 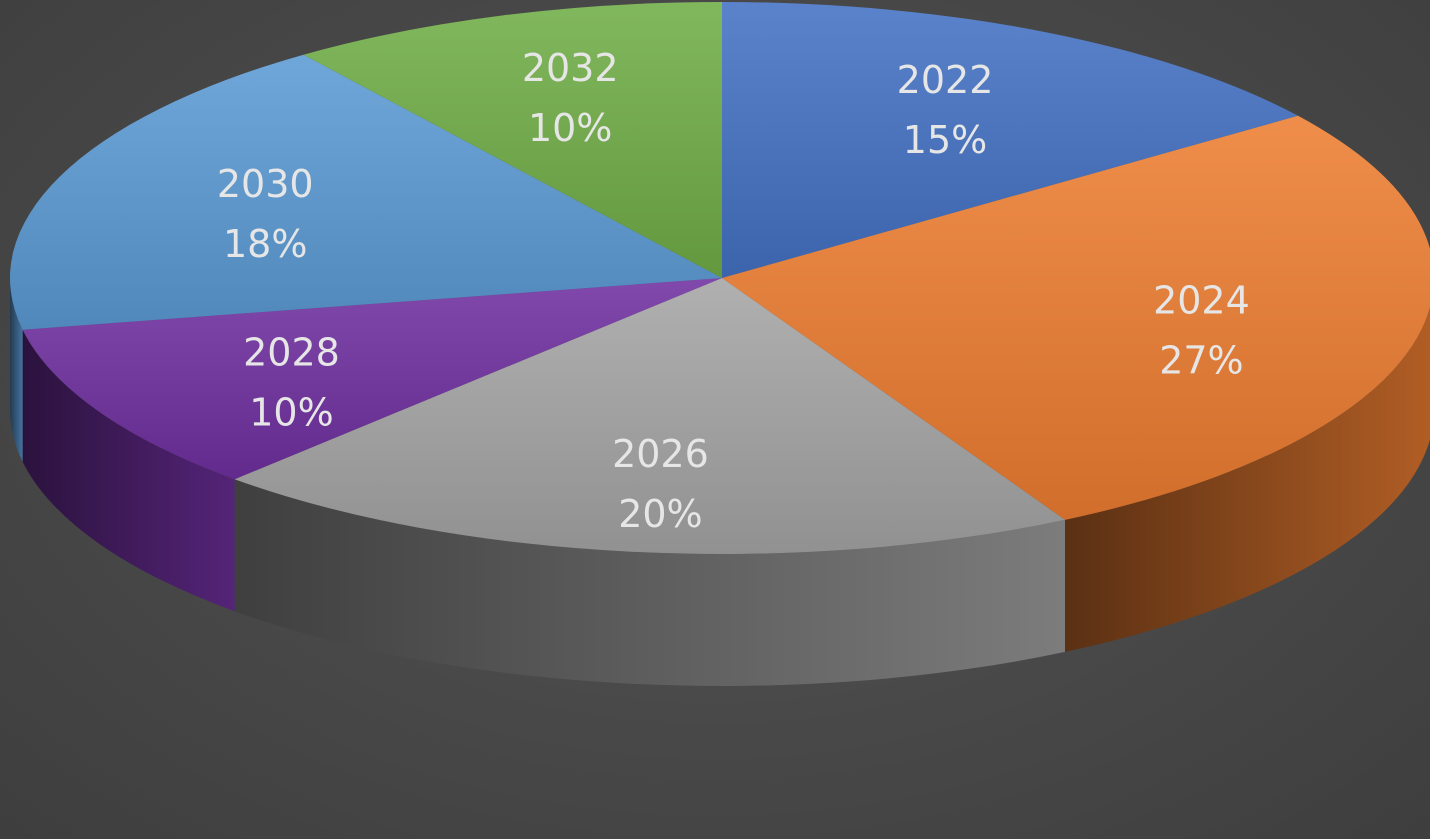 I want to click on slice-category-label: 2026, so click(x=660, y=454).